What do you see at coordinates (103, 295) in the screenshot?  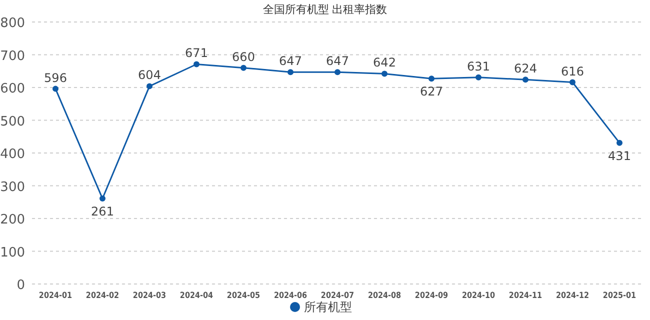 I see `x-tick-label: 2024-02` at bounding box center [103, 295].